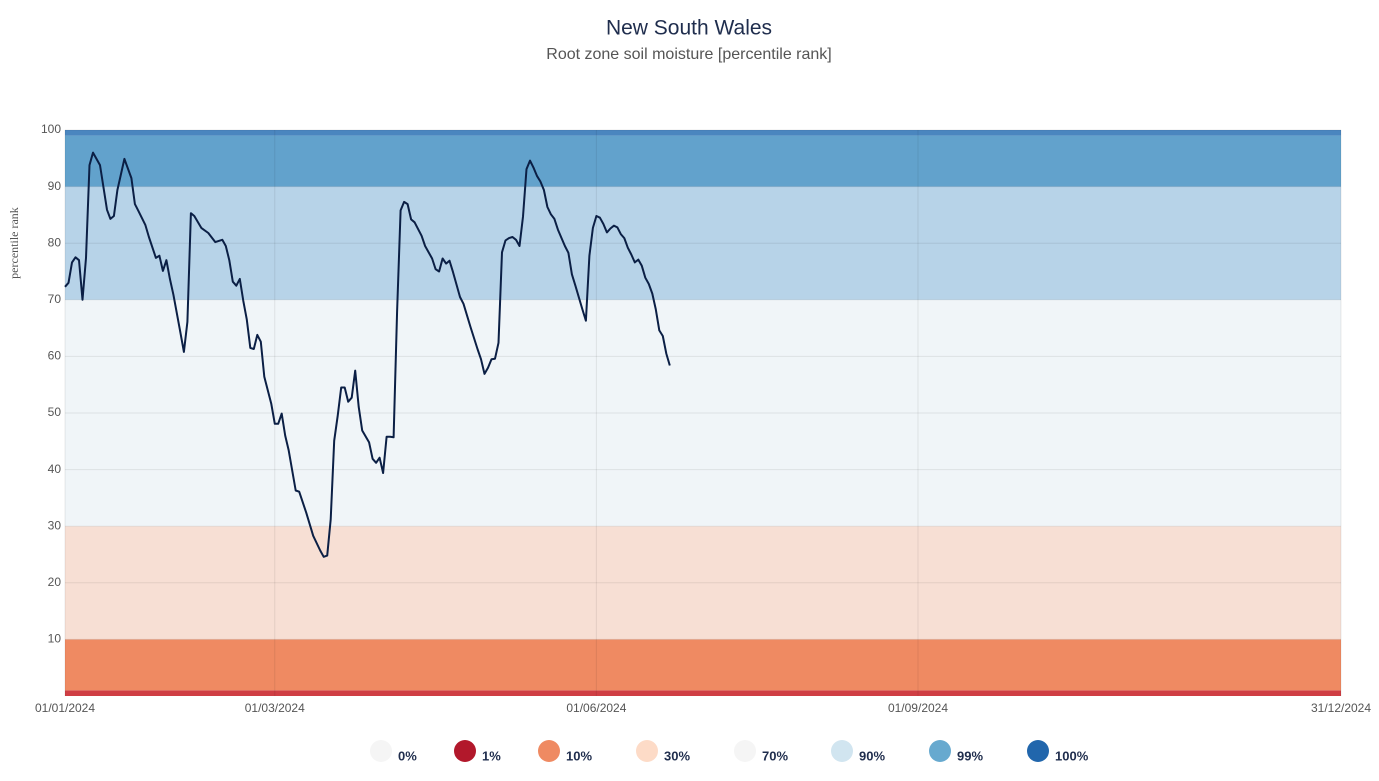 The width and height of the screenshot is (1379, 781). I want to click on y-tick-label: 30, so click(55, 525).